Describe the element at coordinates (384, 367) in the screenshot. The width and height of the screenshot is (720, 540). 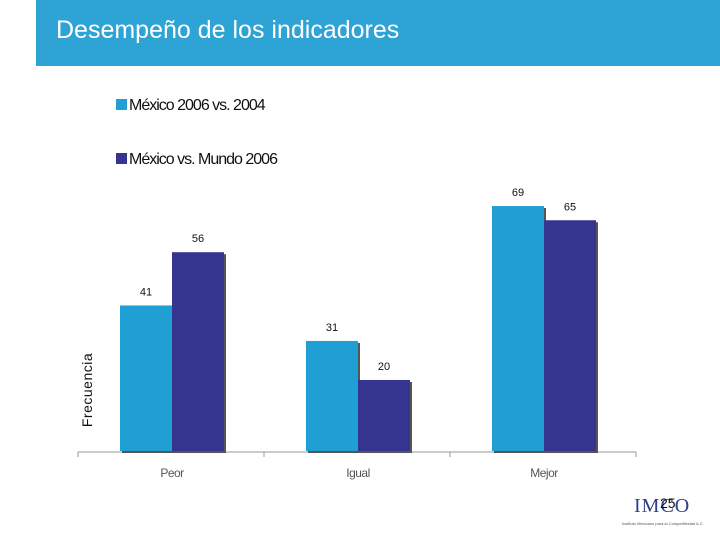
I see `data-label: 20` at that location.